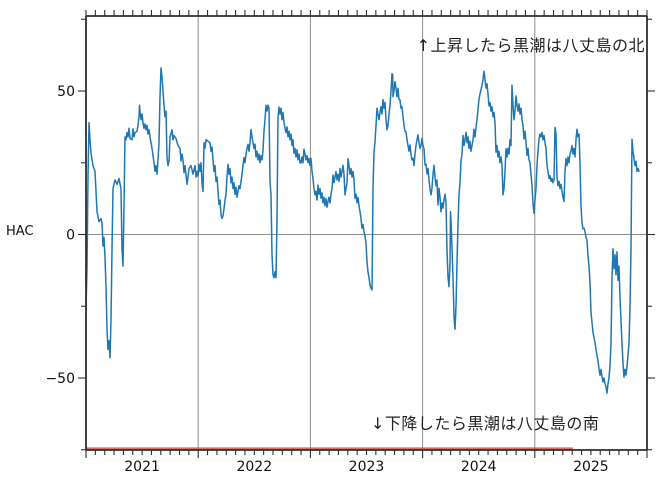  What do you see at coordinates (60, 379) in the screenshot?
I see `y-tick-label: −50` at bounding box center [60, 379].